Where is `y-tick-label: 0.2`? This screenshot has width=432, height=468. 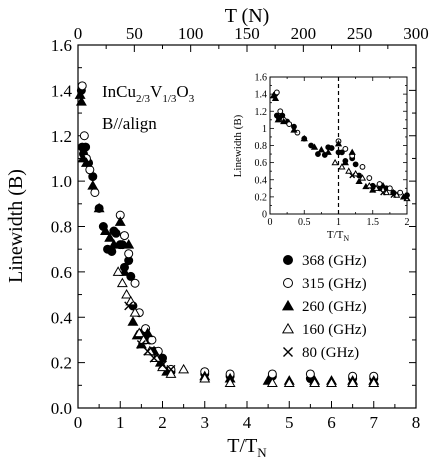
y-tick-label: 0.2 is located at coordinates (61, 363).